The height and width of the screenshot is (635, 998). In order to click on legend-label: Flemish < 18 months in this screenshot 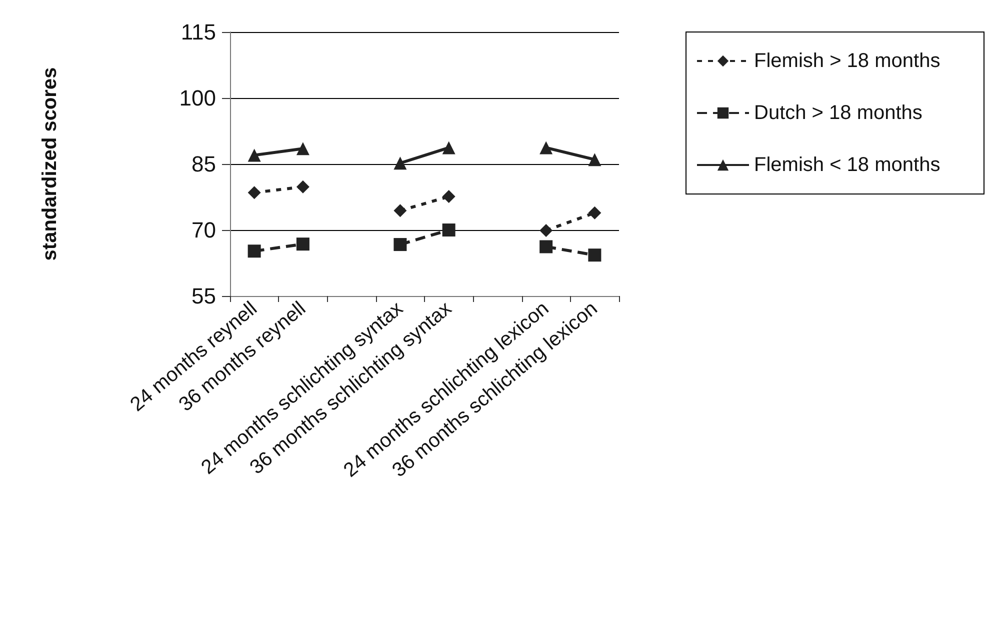, I will do `click(847, 165)`.